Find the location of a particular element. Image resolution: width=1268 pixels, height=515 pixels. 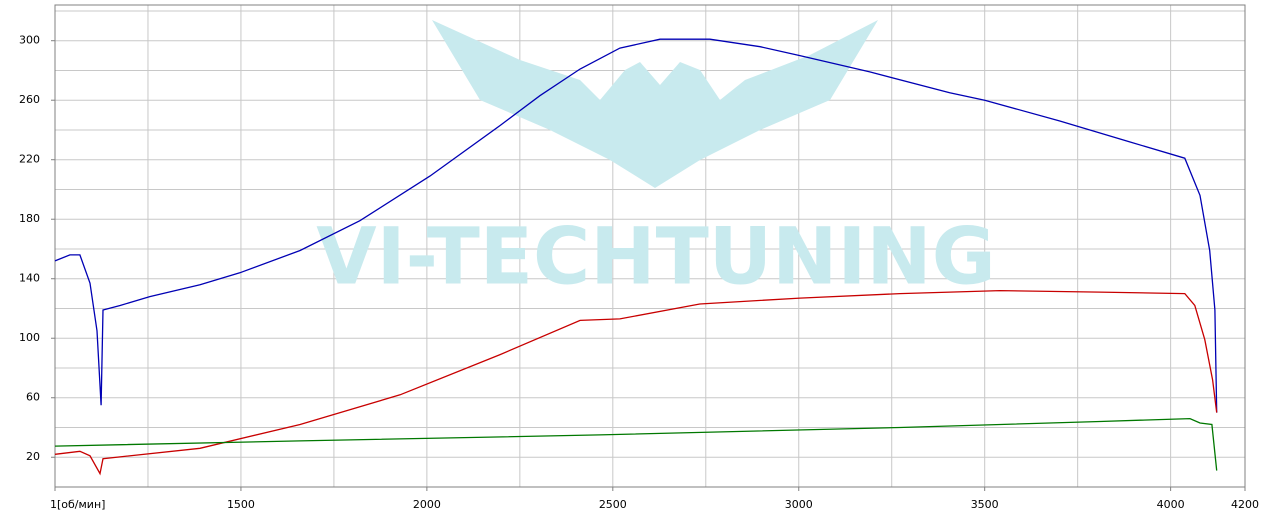

y-tick-label: 260 is located at coordinates (29, 99).